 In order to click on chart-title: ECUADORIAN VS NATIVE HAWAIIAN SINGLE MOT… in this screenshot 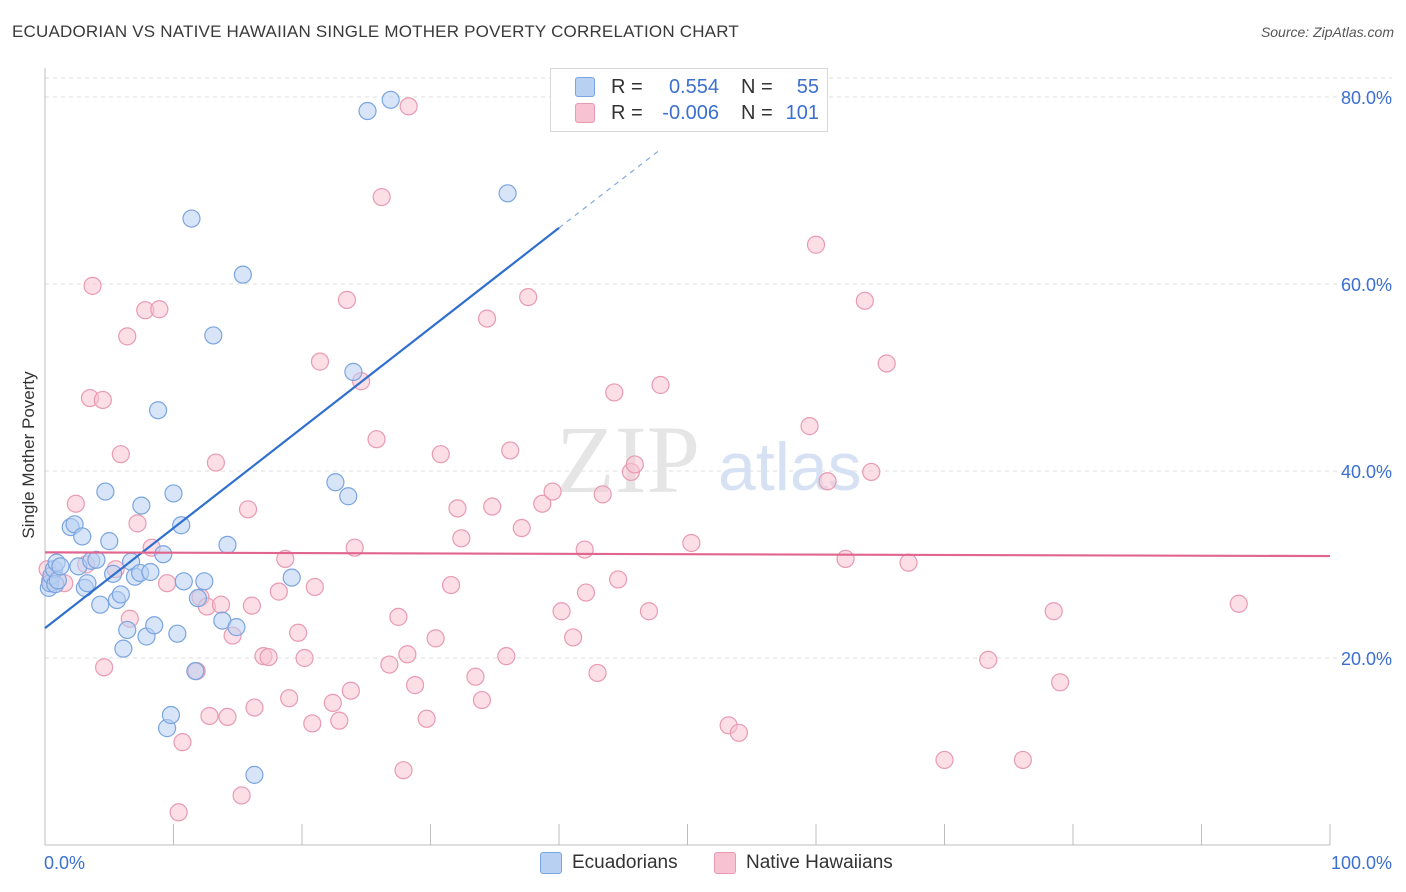, I will do `click(375, 31)`.